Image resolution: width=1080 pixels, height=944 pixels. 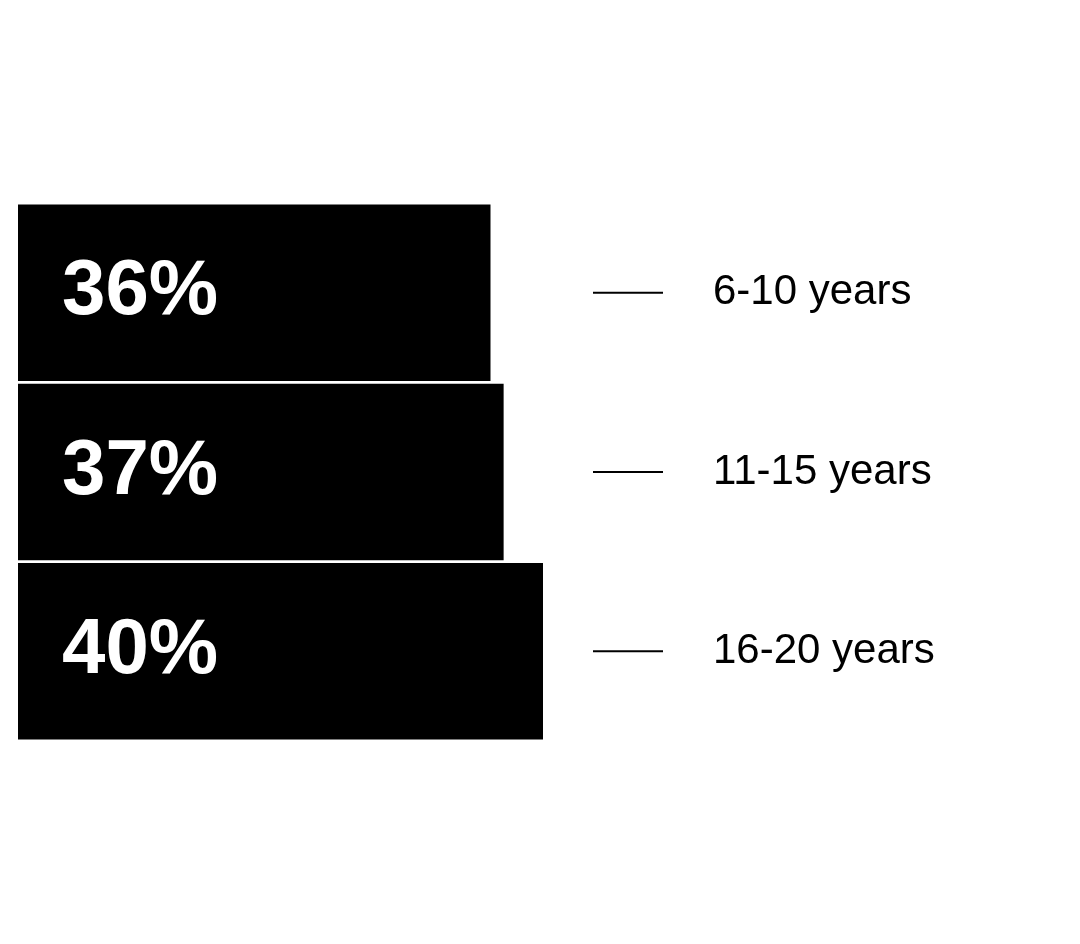 I want to click on data-label: 36%, so click(x=140, y=287).